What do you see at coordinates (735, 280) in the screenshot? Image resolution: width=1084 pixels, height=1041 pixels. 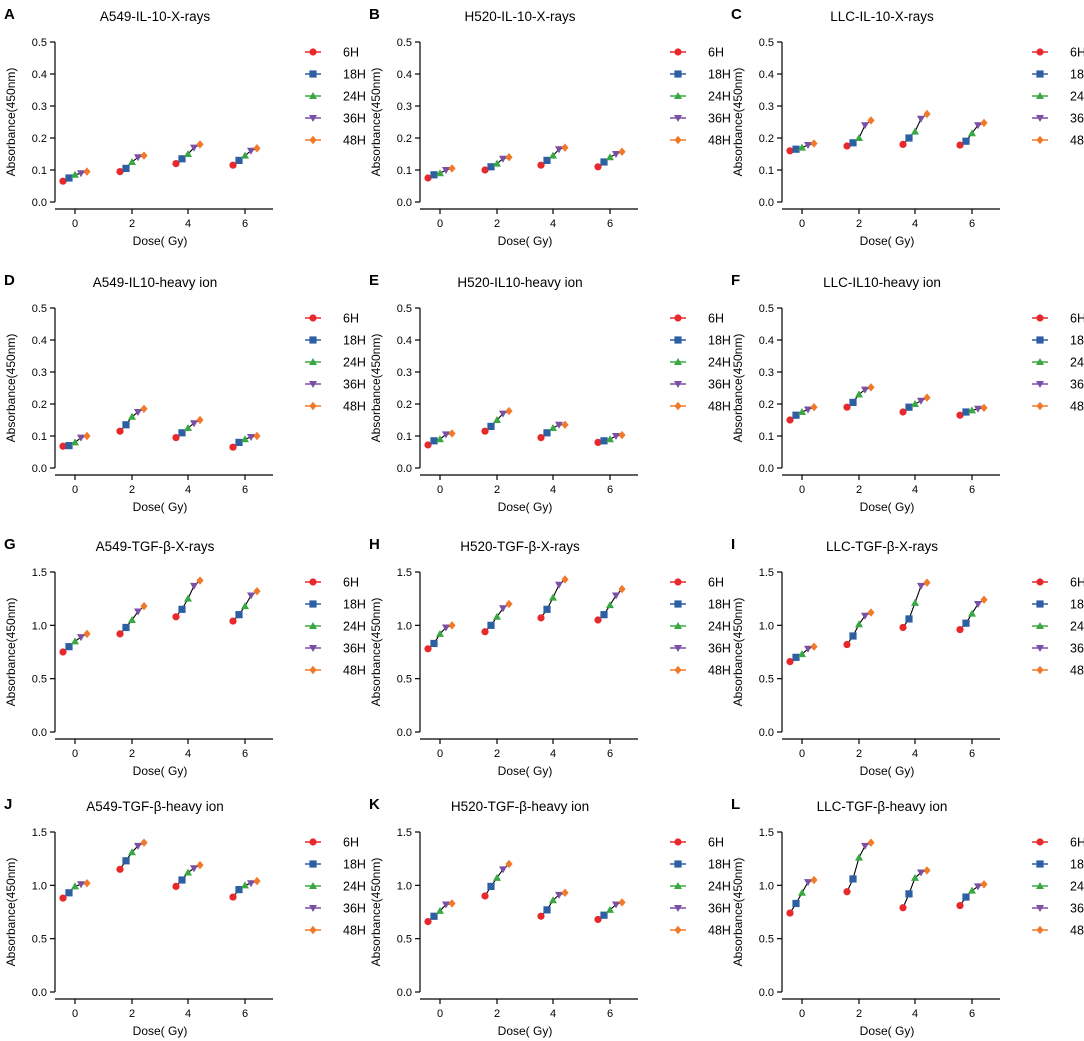 I see `panel-letter: F` at bounding box center [735, 280].